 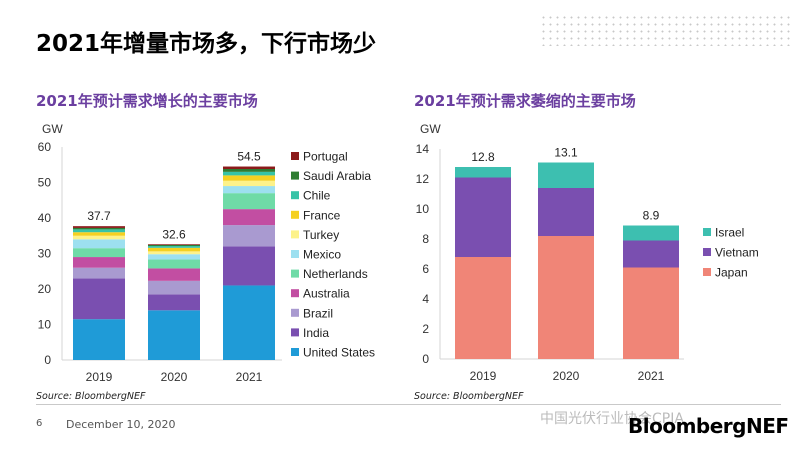 What do you see at coordinates (99, 244) in the screenshot?
I see `left-bar-segment-mexico-2019` at bounding box center [99, 244].